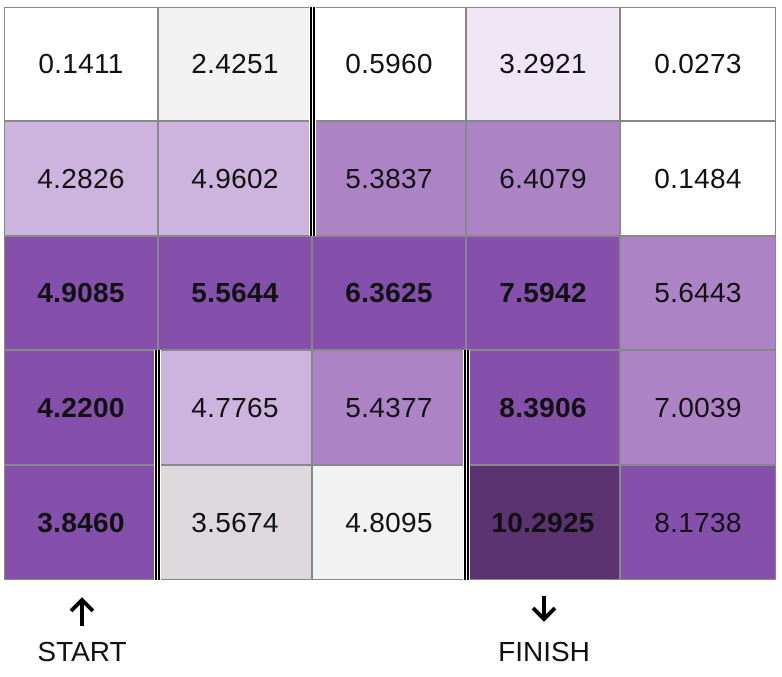 Image resolution: width=782 pixels, height=677 pixels. I want to click on grid-cell: 4.9602, so click(235, 178).